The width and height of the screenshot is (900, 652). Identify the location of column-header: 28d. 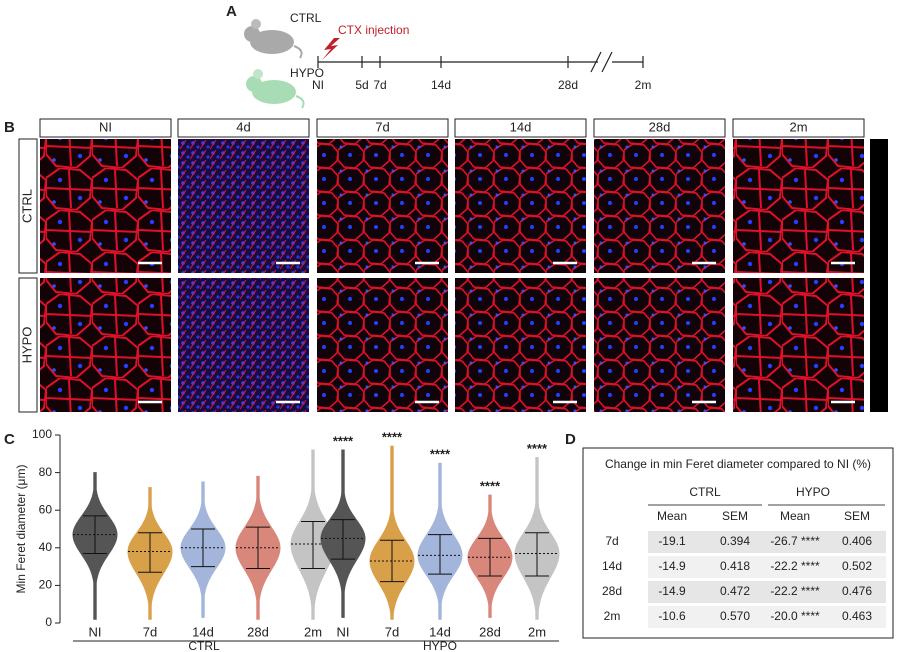
(660, 126).